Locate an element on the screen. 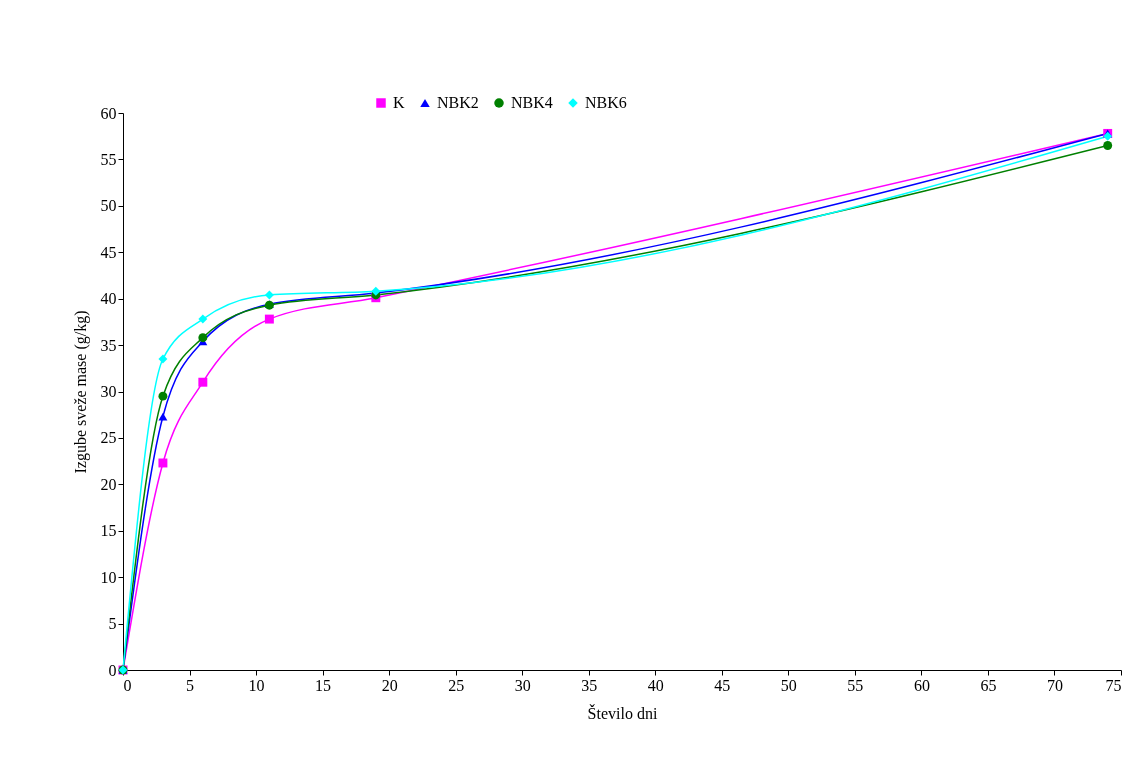 This screenshot has width=1144, height=776. x-tick-label: 45 is located at coordinates (722, 685).